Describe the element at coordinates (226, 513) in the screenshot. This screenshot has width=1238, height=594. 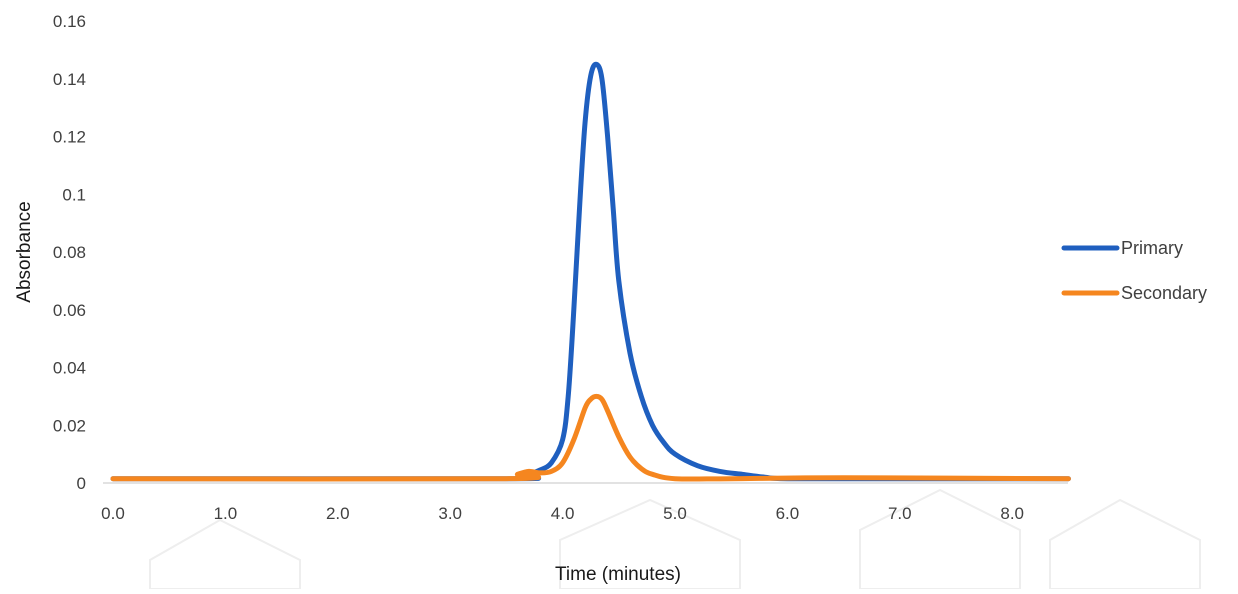
I see `x-tick-label: 1.0` at that location.